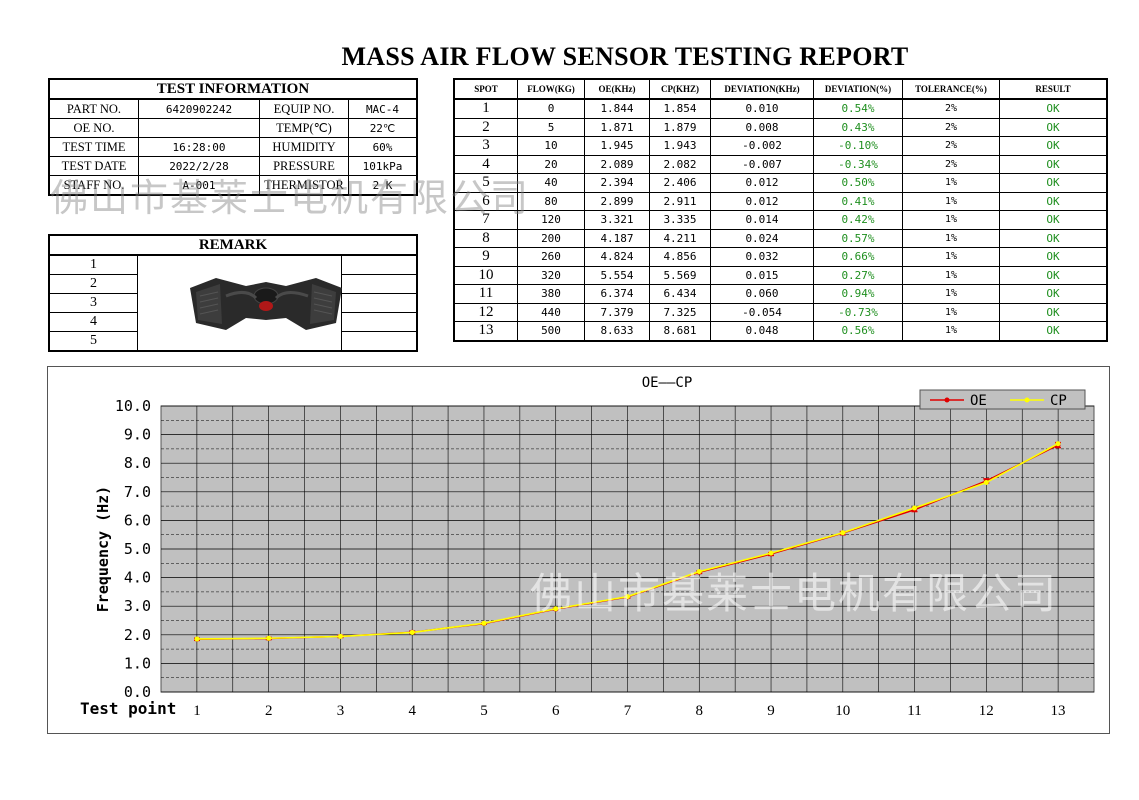 The width and height of the screenshot is (1139, 800). I want to click on spot-row: 8 200 4.187 4.211 0.024 0.57% 1% OK, so click(780, 238).